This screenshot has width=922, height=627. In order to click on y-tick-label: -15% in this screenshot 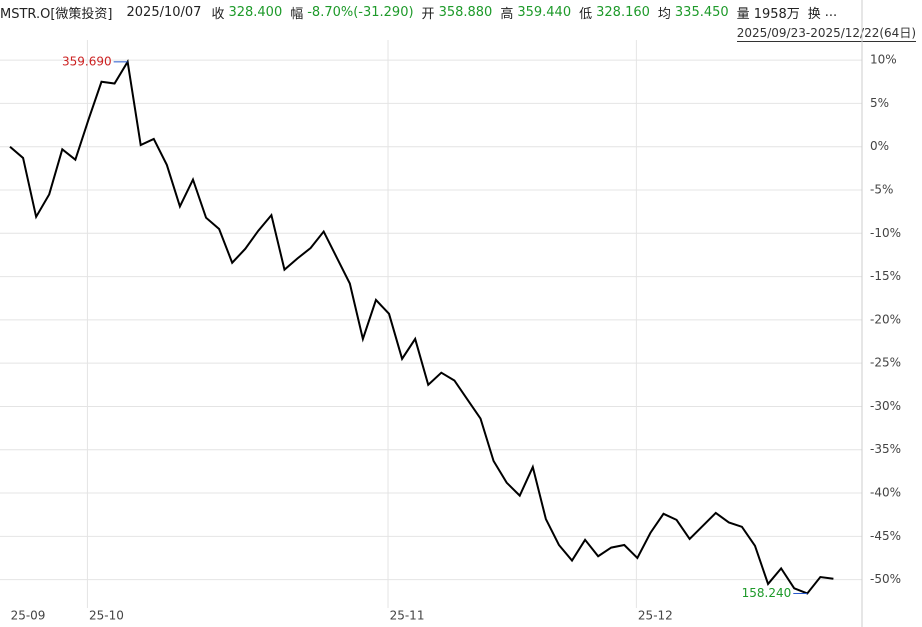, I will do `click(885, 276)`.